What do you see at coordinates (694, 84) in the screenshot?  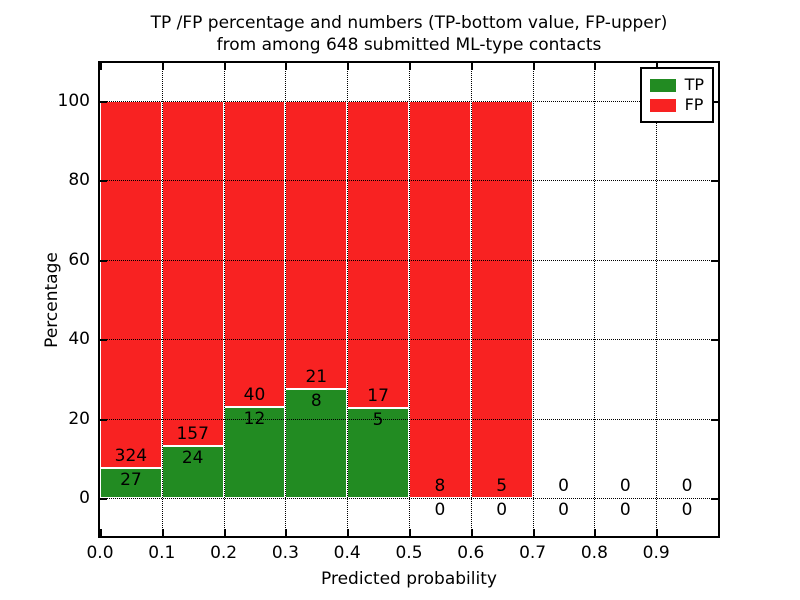 I see `tp-legend-label: TP` at bounding box center [694, 84].